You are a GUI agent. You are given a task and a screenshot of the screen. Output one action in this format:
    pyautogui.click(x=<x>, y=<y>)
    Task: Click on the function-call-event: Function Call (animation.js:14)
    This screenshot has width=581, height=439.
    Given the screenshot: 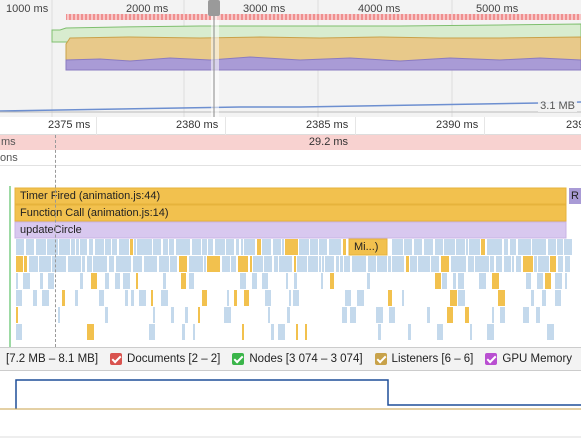 What is the action you would take?
    pyautogui.click(x=94, y=213)
    